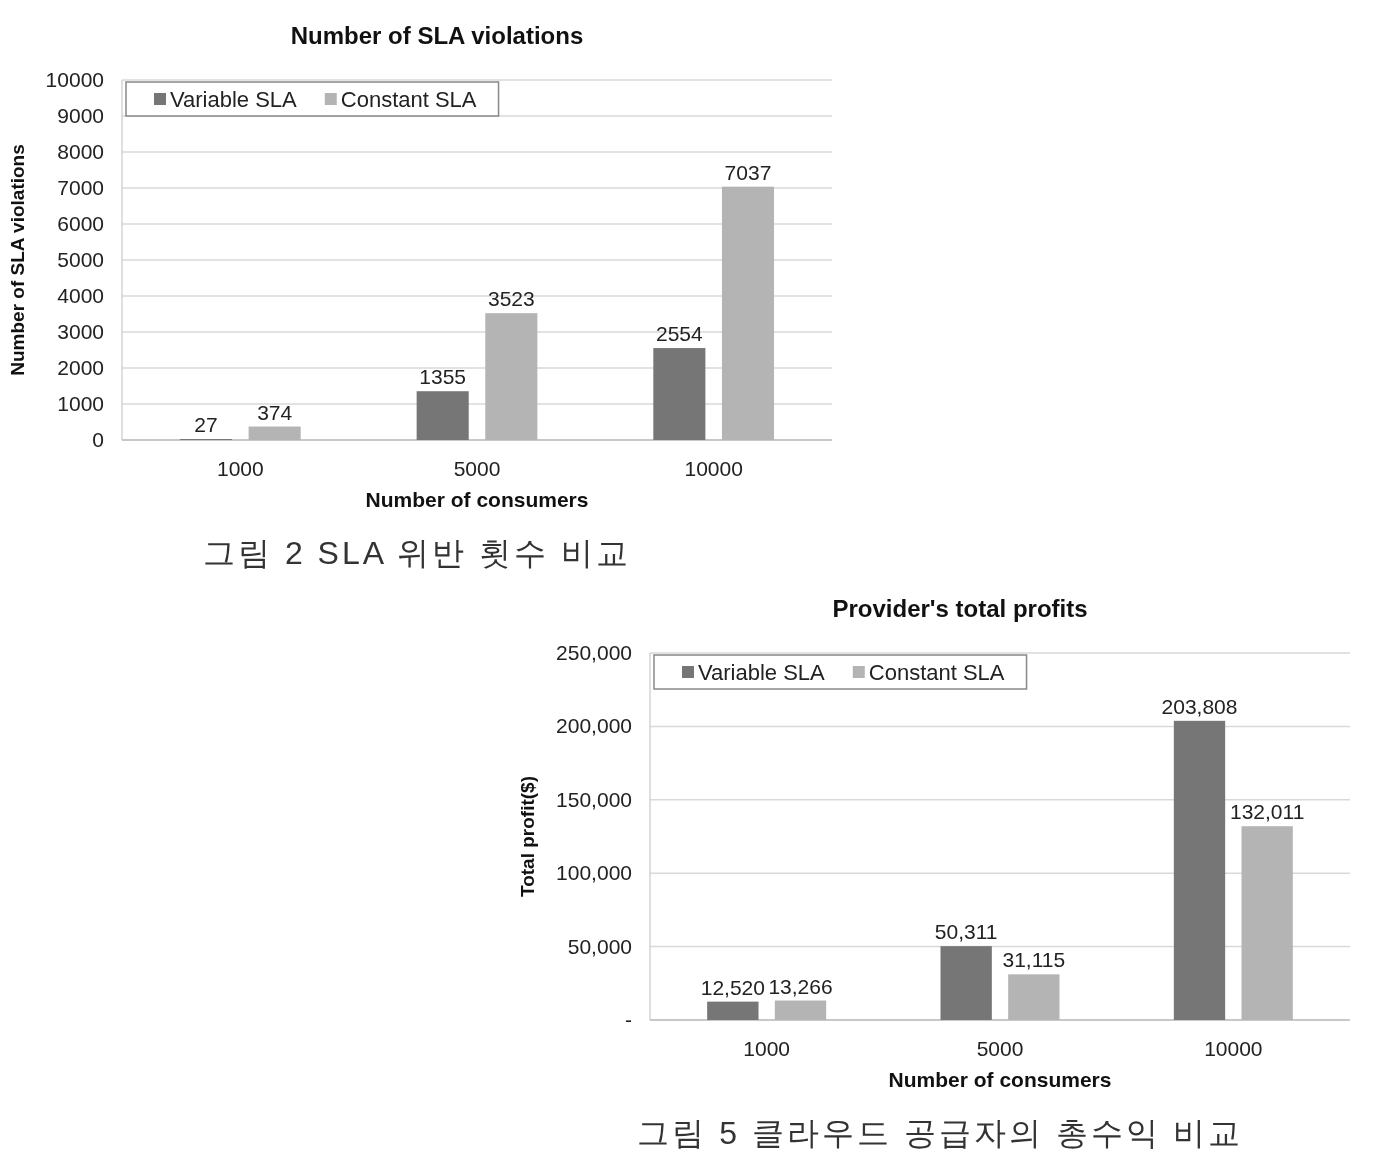  I want to click on y-axis-title: Number of SLA violations, so click(17, 260).